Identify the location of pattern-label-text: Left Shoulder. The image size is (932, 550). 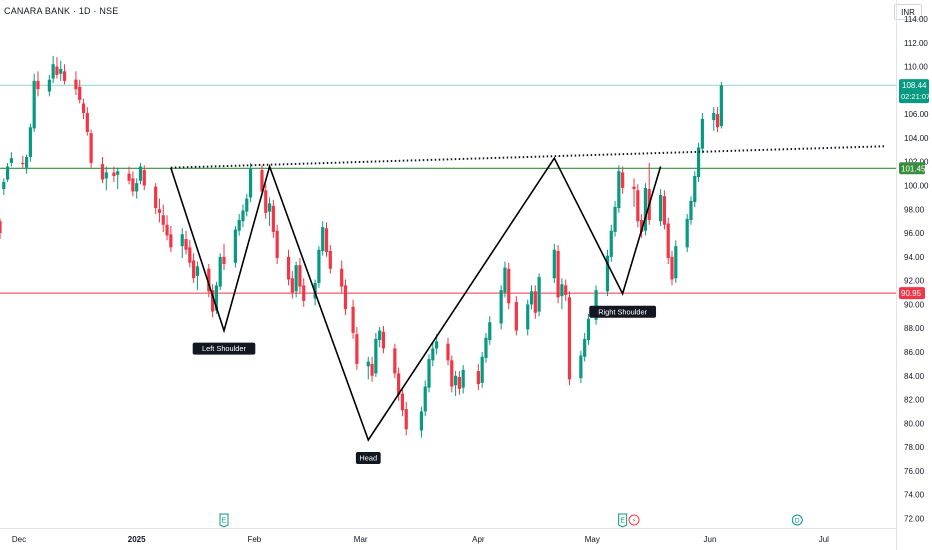
(224, 348).